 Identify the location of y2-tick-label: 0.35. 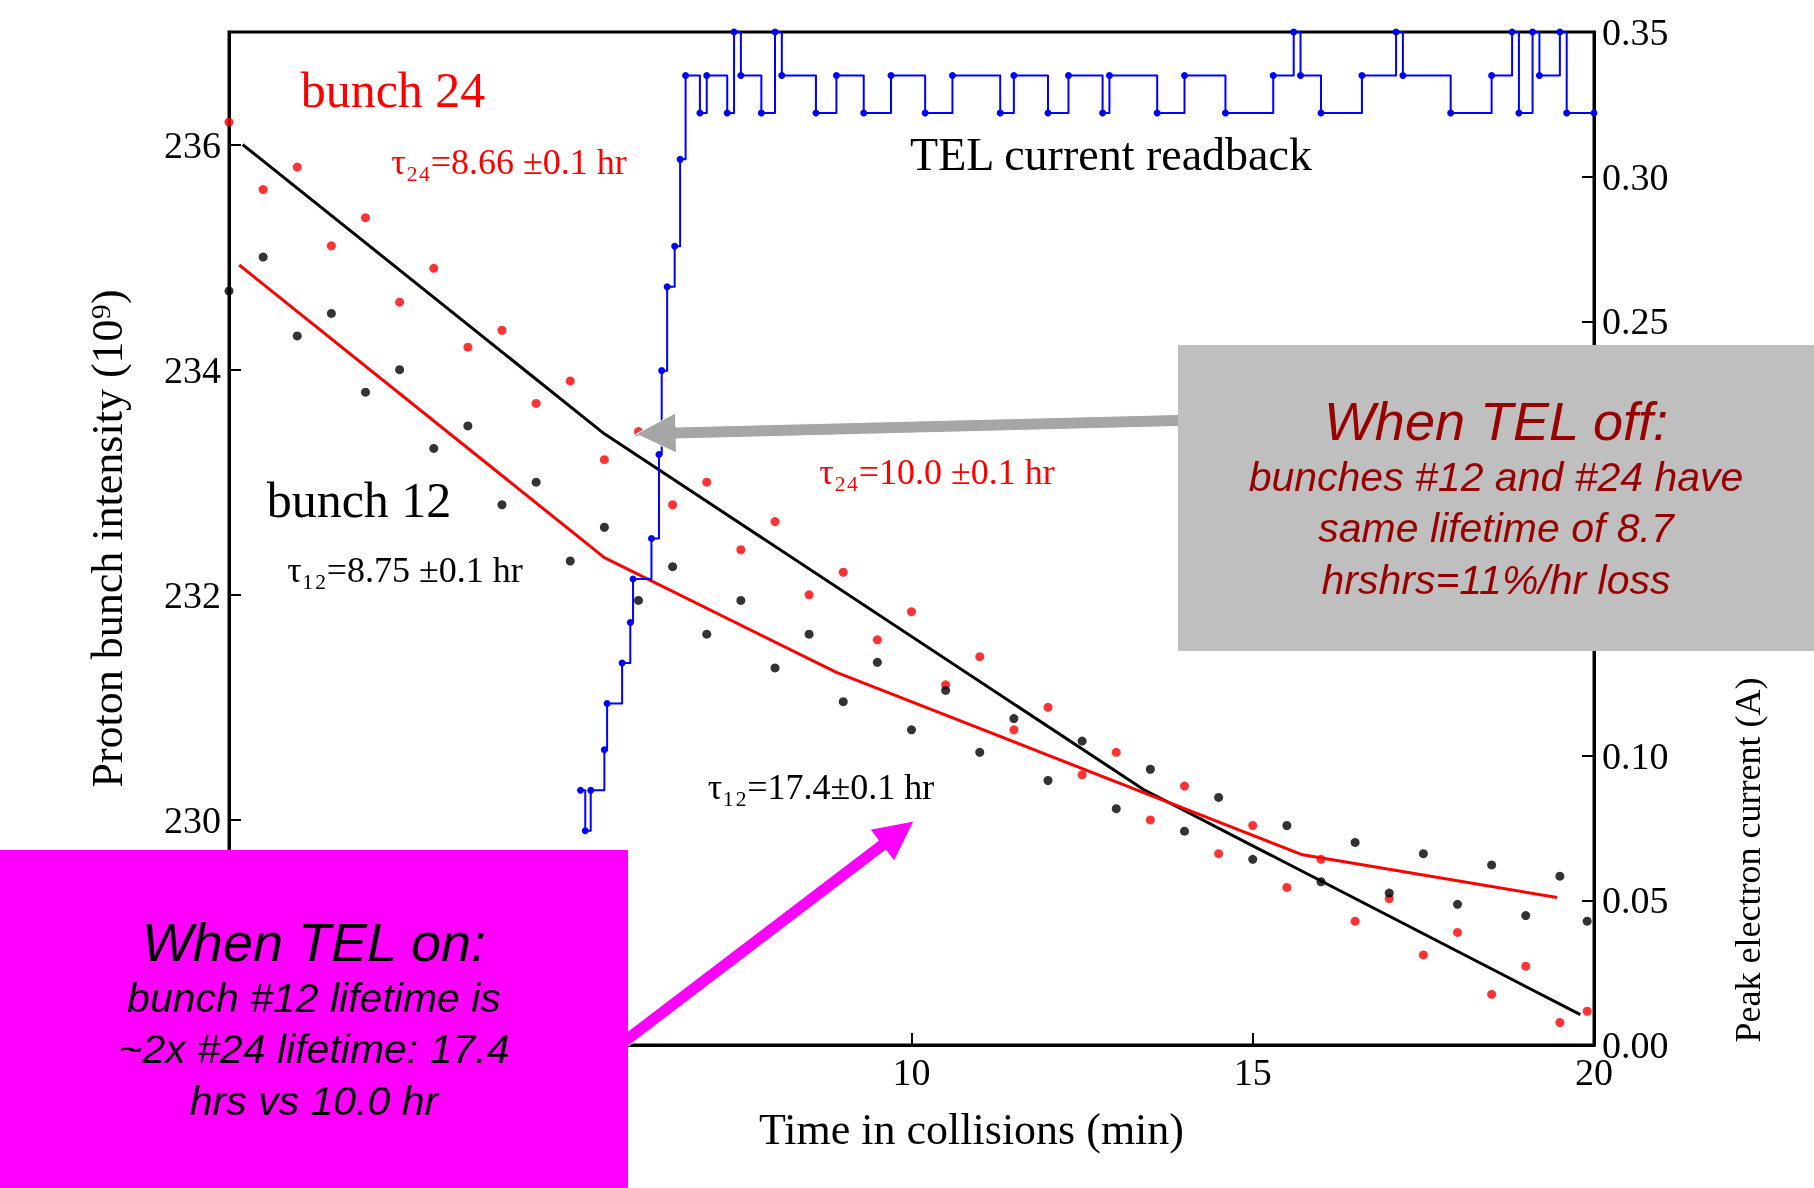
(1635, 32).